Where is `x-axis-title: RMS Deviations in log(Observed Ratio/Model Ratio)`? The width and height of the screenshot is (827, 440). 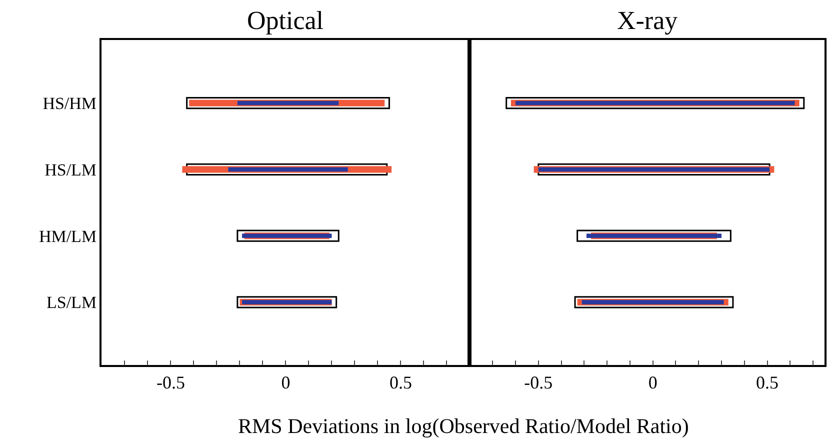 x-axis-title: RMS Deviations in log(Observed Ratio/Model Ratio) is located at coordinates (463, 426).